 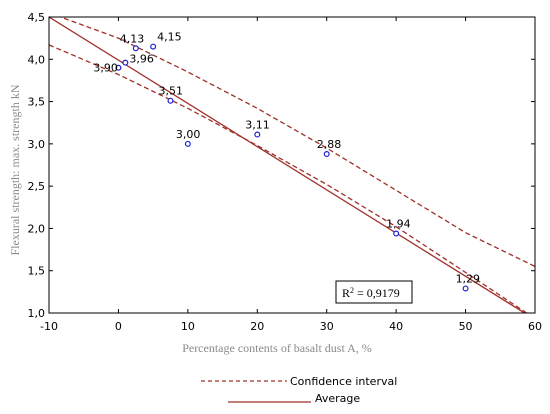 I want to click on legend-confidence-interval-label: Confidence interval, so click(x=343, y=381).